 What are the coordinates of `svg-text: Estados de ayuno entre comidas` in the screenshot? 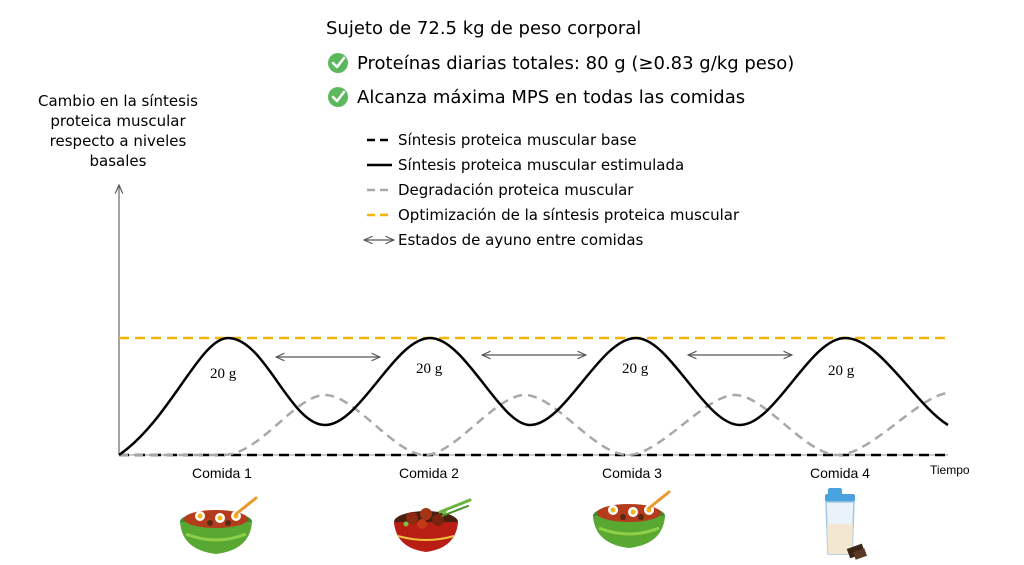 It's located at (521, 240).